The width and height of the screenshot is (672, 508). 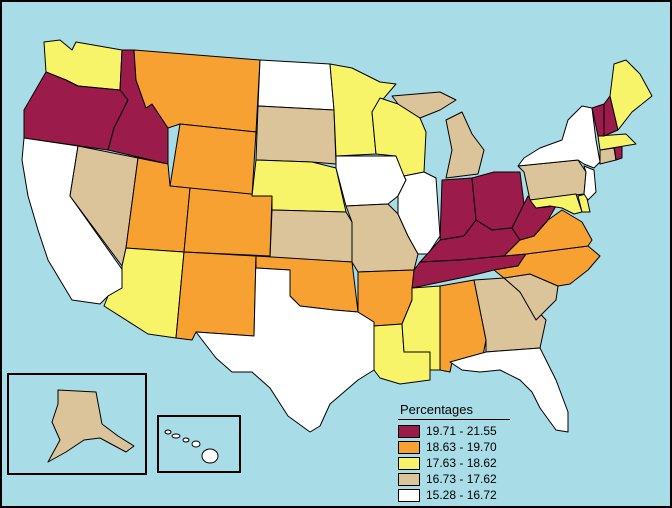 What do you see at coordinates (617, 142) in the screenshot?
I see `state-MA` at bounding box center [617, 142].